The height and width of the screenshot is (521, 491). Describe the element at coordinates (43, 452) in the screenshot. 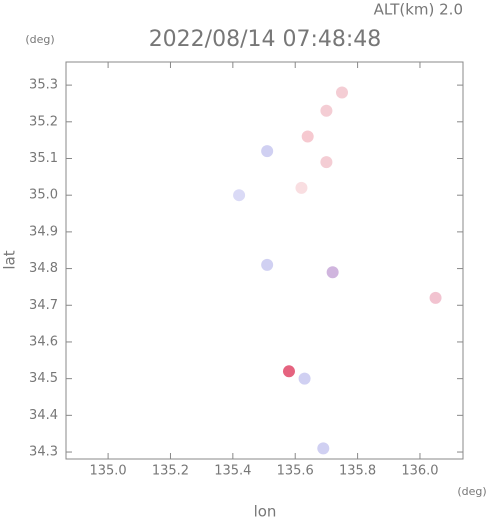

I see `y-tick-label: 34.3` at that location.